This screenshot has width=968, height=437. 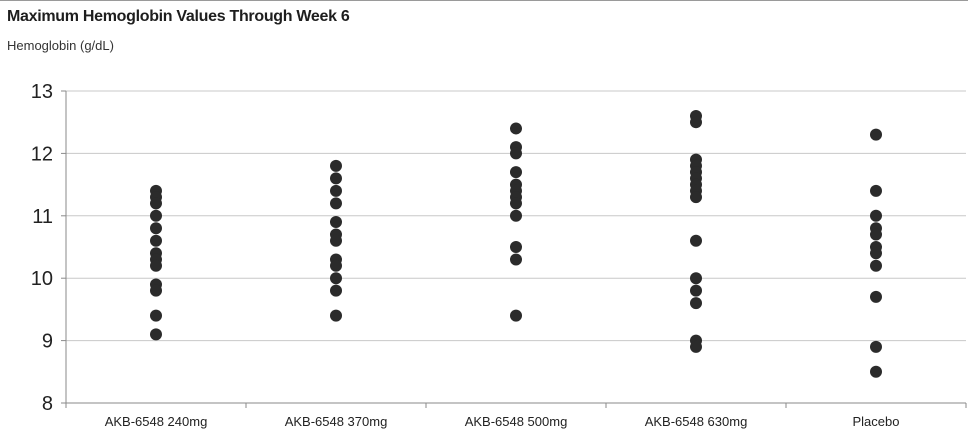 What do you see at coordinates (42, 279) in the screenshot?
I see `y-tick-label-10: 10` at bounding box center [42, 279].